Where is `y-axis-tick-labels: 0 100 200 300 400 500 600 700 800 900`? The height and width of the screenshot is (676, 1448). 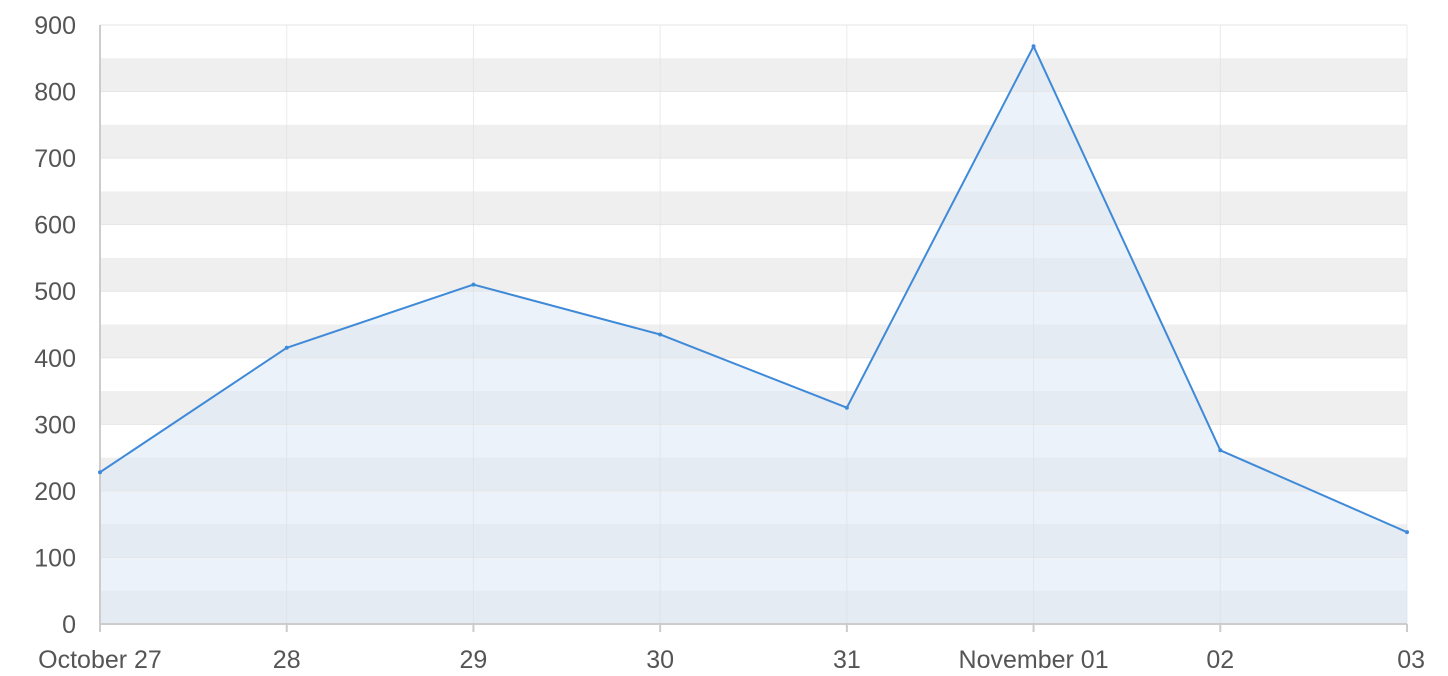
y-axis-tick-labels: 0 100 200 300 400 500 600 700 800 900 is located at coordinates (55, 325).